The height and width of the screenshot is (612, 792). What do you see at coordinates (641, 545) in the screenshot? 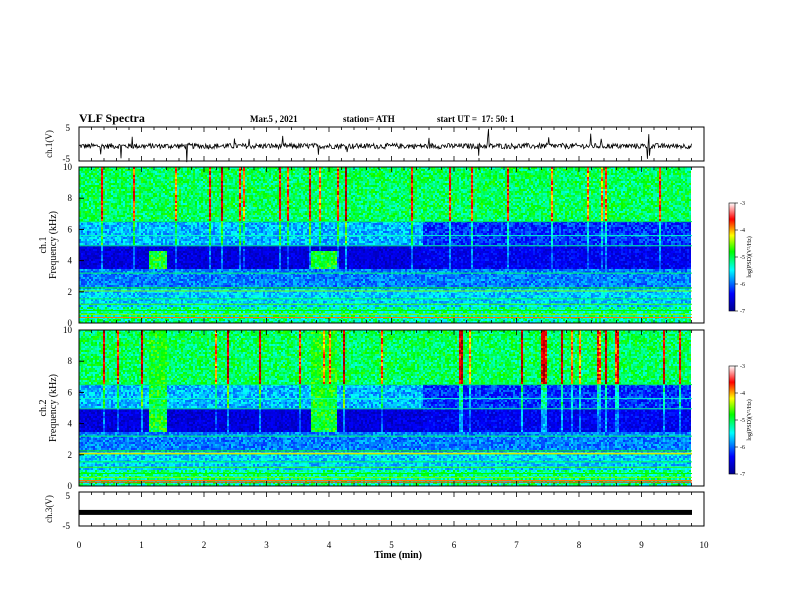
I see `xtick-label: 9` at bounding box center [641, 545].